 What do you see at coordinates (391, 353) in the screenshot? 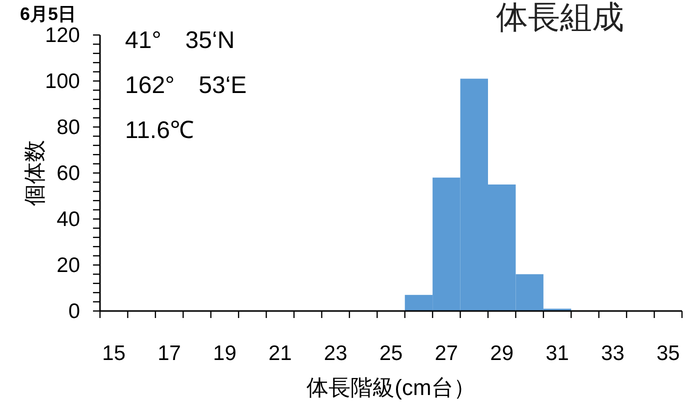
I see `x-tick-label: 25` at bounding box center [391, 353].